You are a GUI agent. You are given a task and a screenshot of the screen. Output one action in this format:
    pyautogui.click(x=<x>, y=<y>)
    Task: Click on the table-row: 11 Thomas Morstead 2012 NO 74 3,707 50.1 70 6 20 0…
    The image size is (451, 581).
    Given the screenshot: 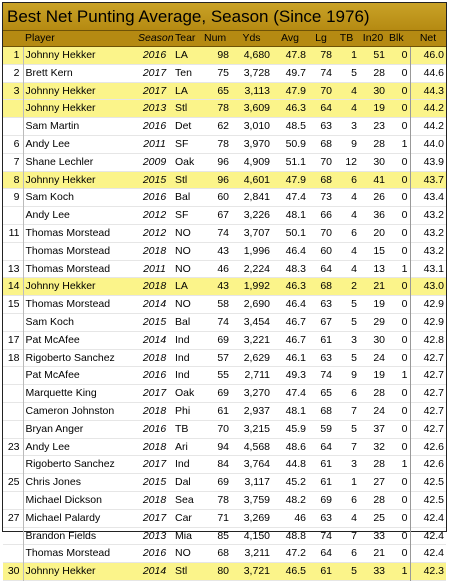 What is the action you would take?
    pyautogui.click(x=224, y=233)
    